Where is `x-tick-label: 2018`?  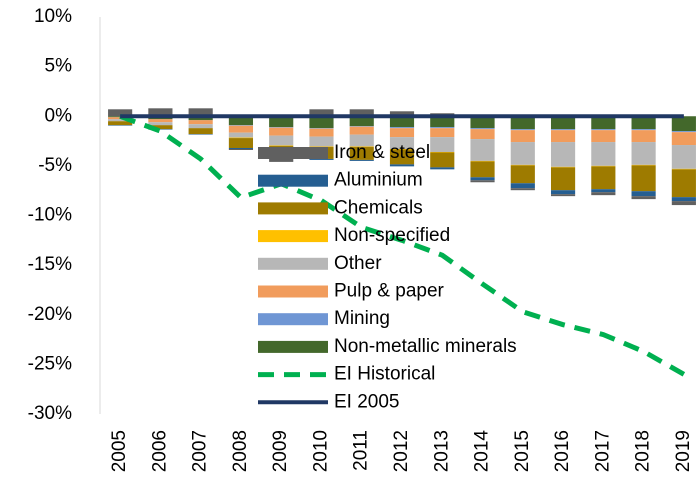 x-tick-label: 2018 is located at coordinates (643, 451).